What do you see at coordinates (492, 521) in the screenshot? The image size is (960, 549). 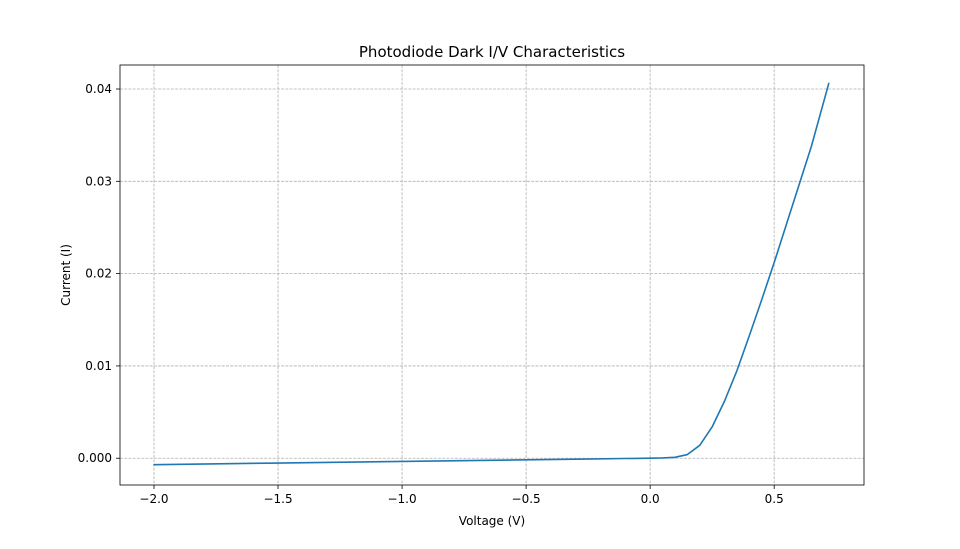 I see `x-axis-label: Voltage (V)` at bounding box center [492, 521].